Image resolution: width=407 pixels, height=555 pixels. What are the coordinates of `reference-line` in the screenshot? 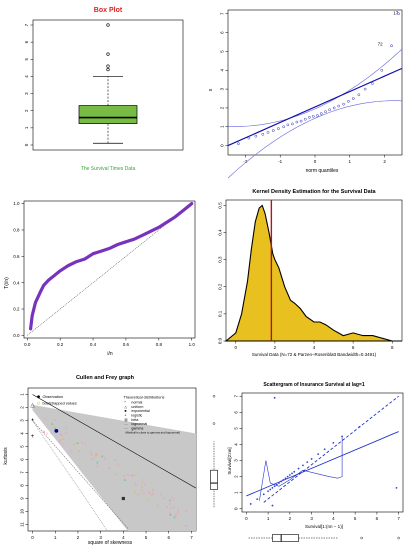 It's located at (315, 107).